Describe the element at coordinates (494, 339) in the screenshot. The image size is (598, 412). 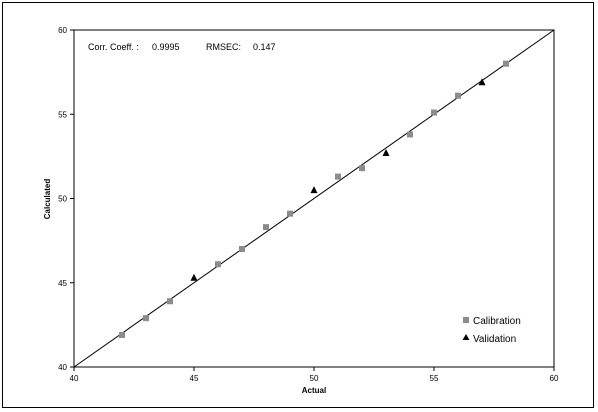
I see `legend-validation-label: Validation` at that location.